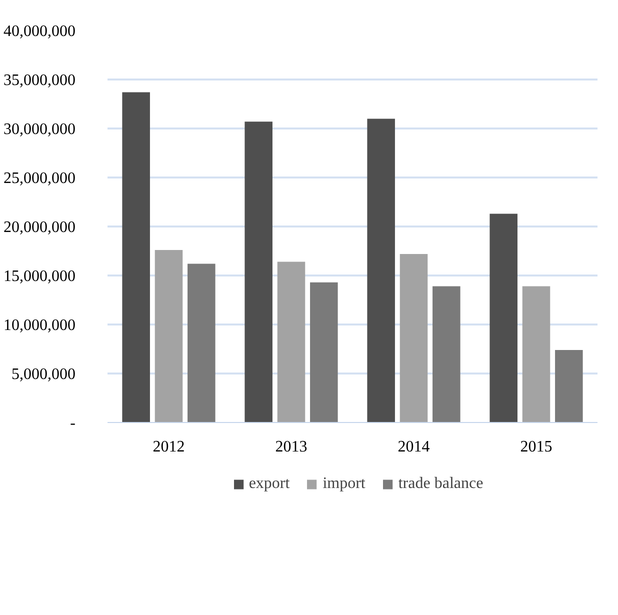 This screenshot has width=618, height=615. I want to click on y-tick-label: 5,000,000, so click(44, 374).